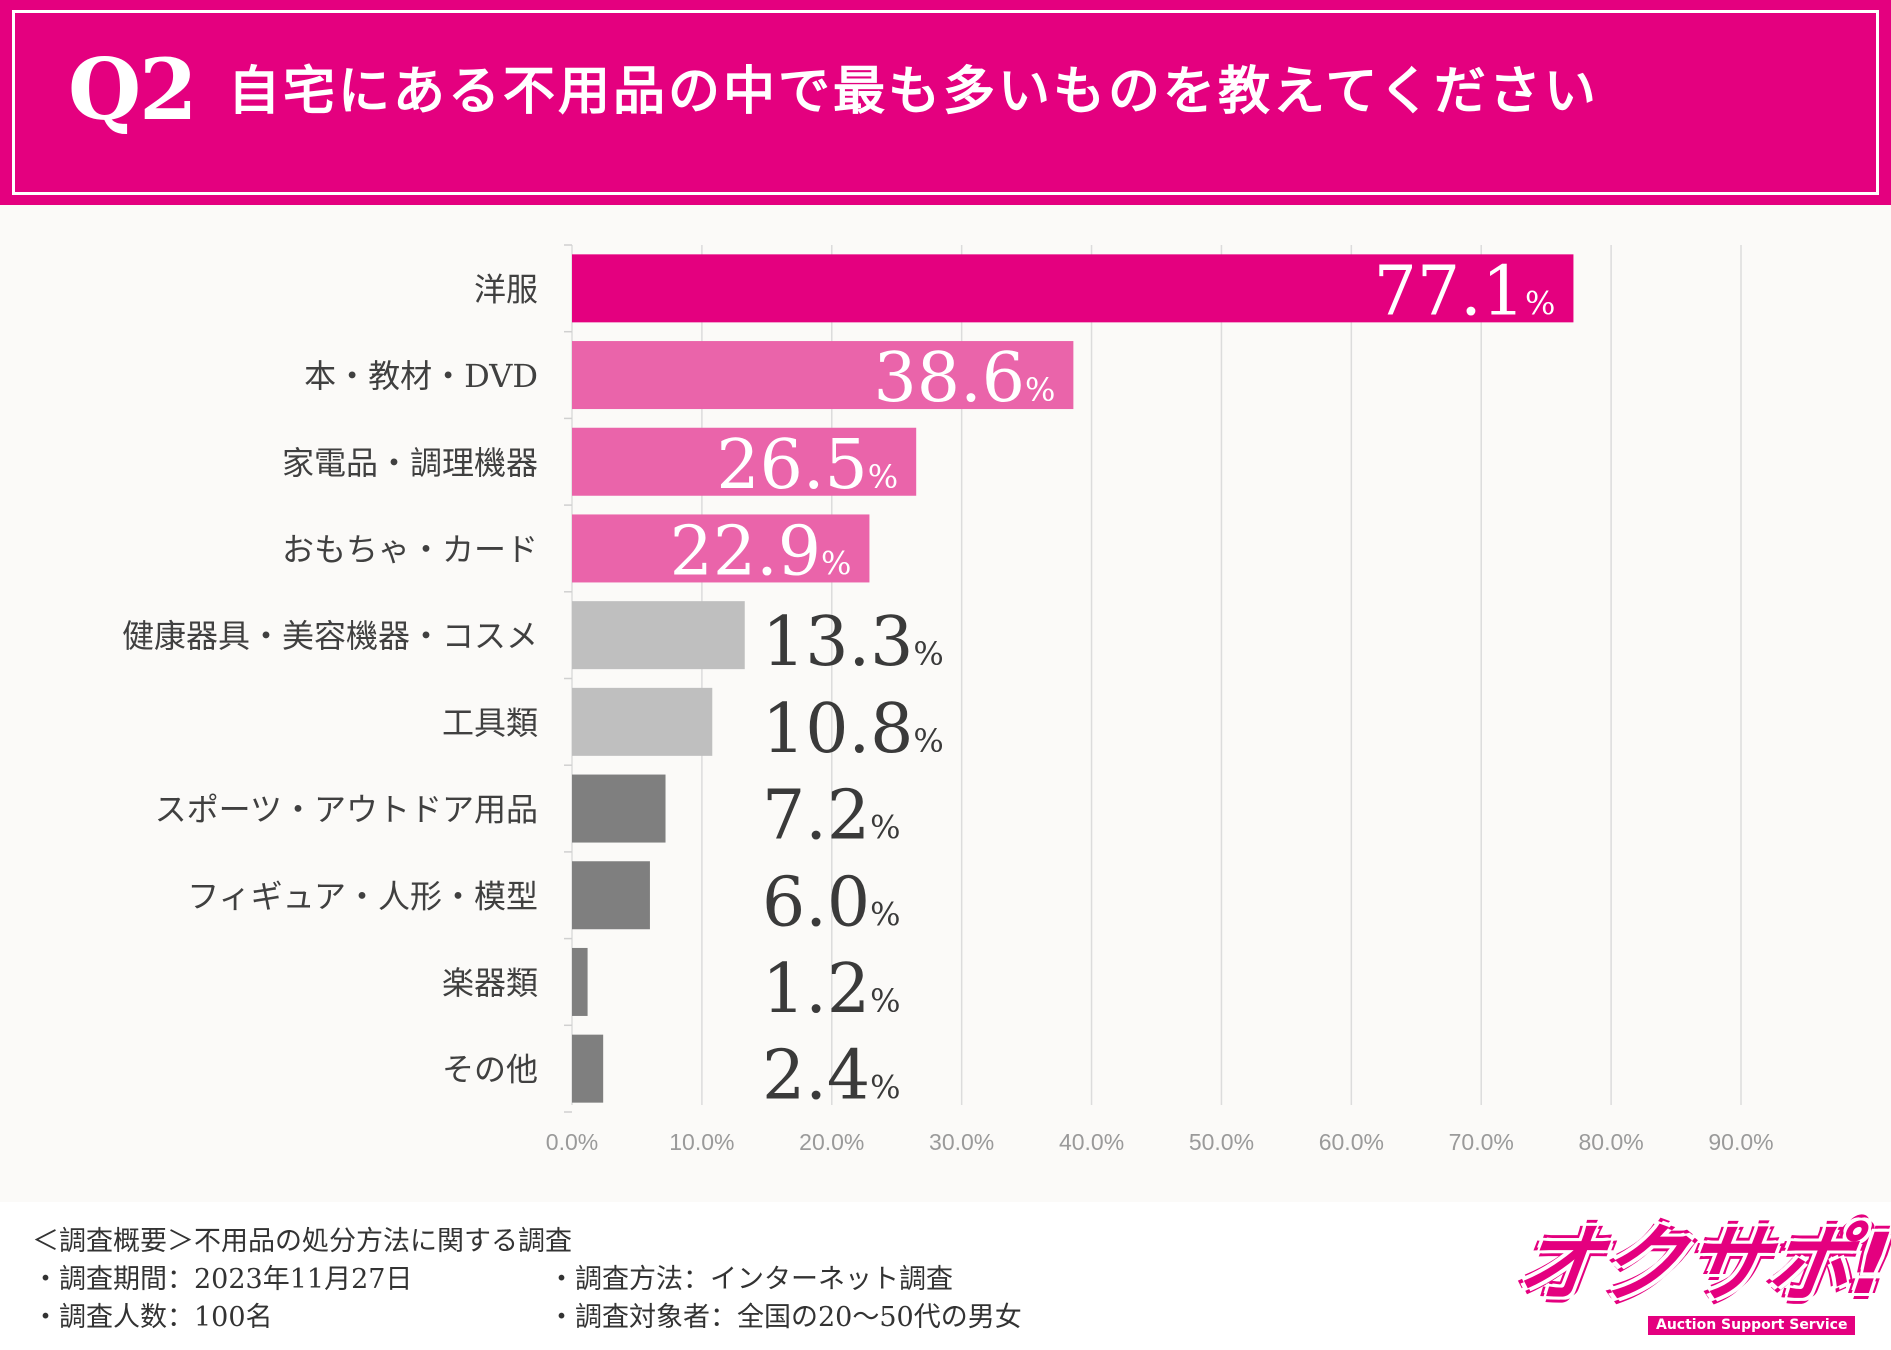  What do you see at coordinates (1465, 291) in the screenshot?
I see `data-label: 77.1%` at bounding box center [1465, 291].